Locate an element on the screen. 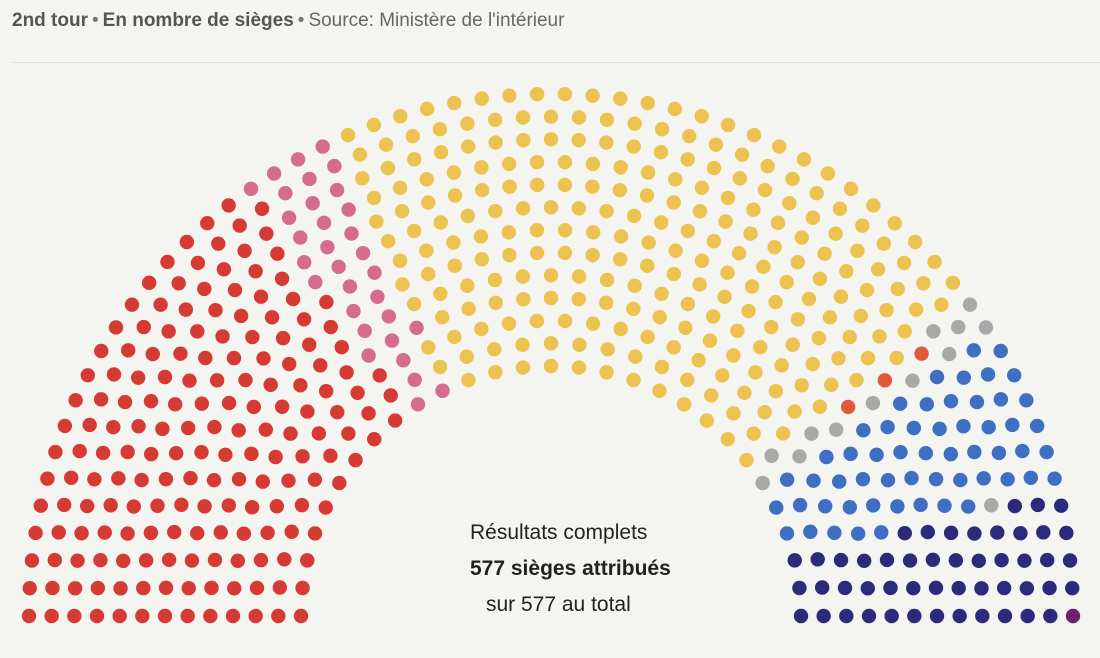 The height and width of the screenshot is (658, 1100). unit-label: En nombre de sièges is located at coordinates (198, 20).